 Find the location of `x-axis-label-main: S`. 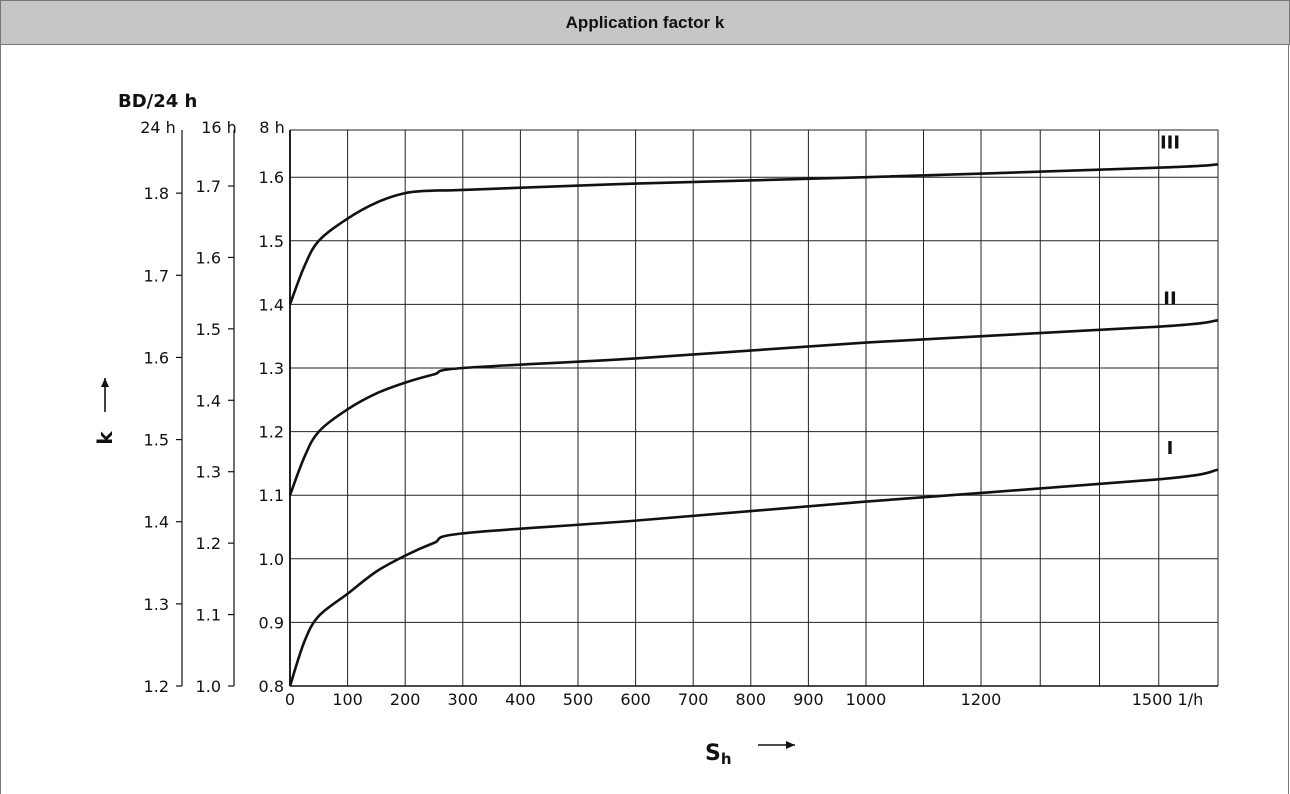

x-axis-label-main: S is located at coordinates (713, 753).